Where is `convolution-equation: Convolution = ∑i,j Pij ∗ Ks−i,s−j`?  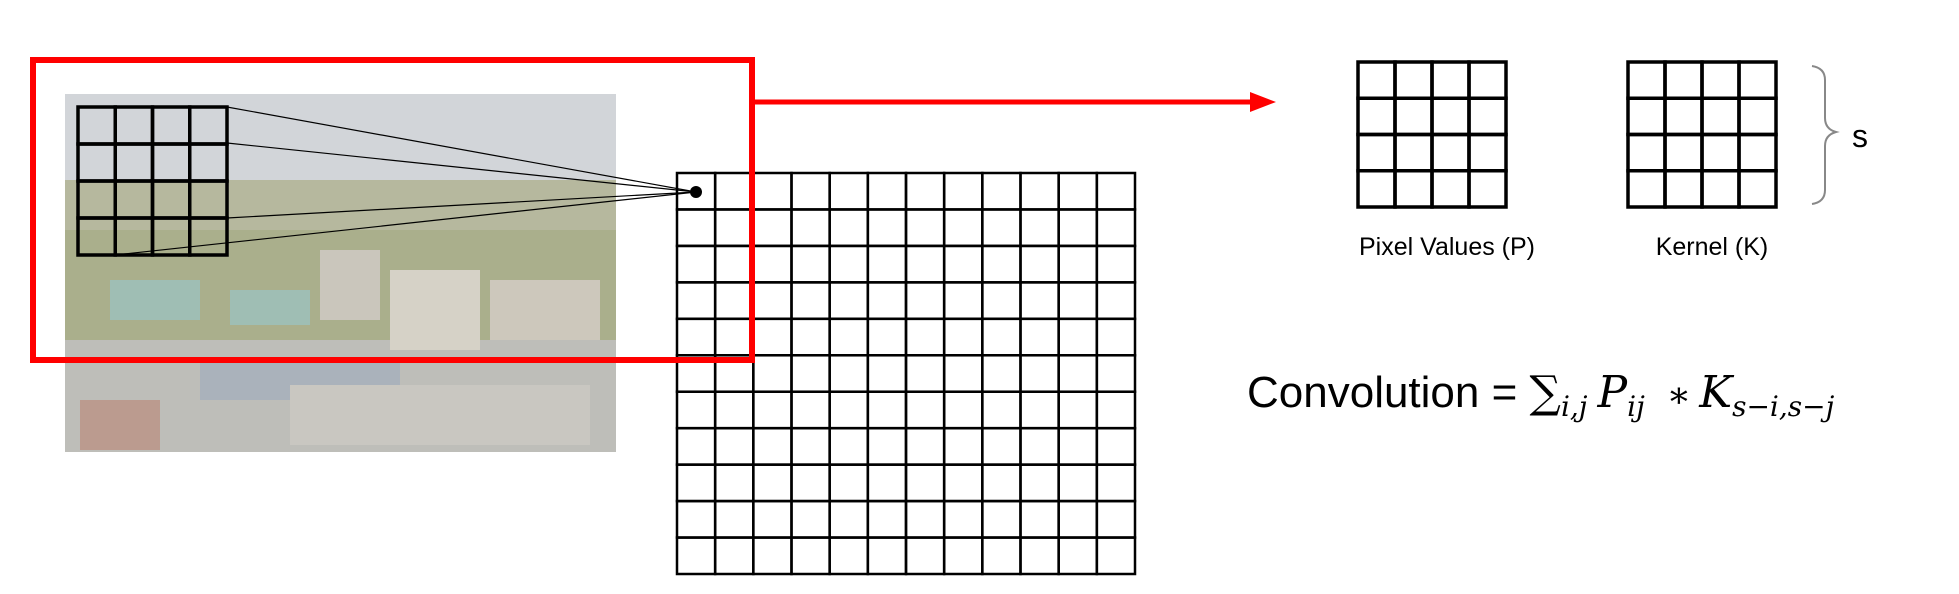
convolution-equation: Convolution = ∑i,j Pij ∗ Ks−i,s−j is located at coordinates (1541, 395).